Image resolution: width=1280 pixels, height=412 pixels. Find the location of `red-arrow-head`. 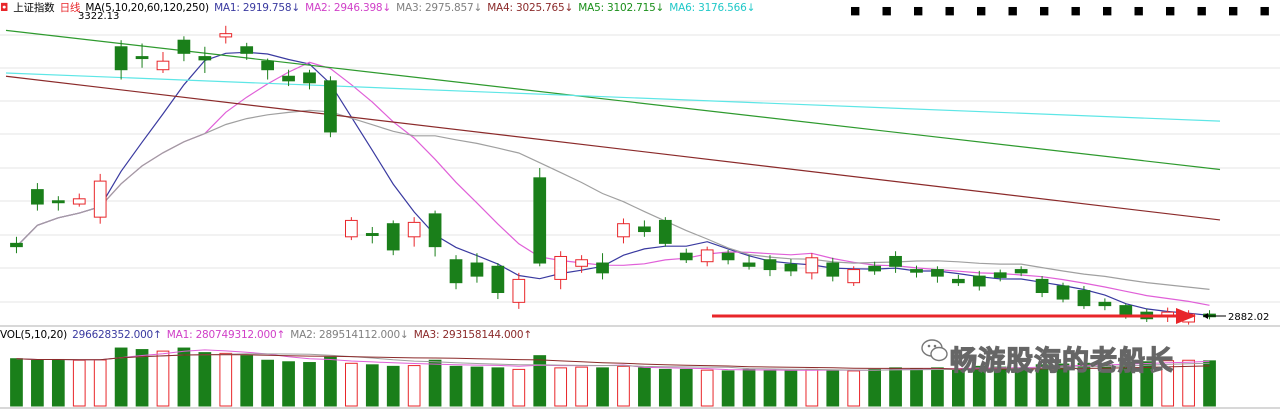

red-arrow-head is located at coordinates (1186, 316).